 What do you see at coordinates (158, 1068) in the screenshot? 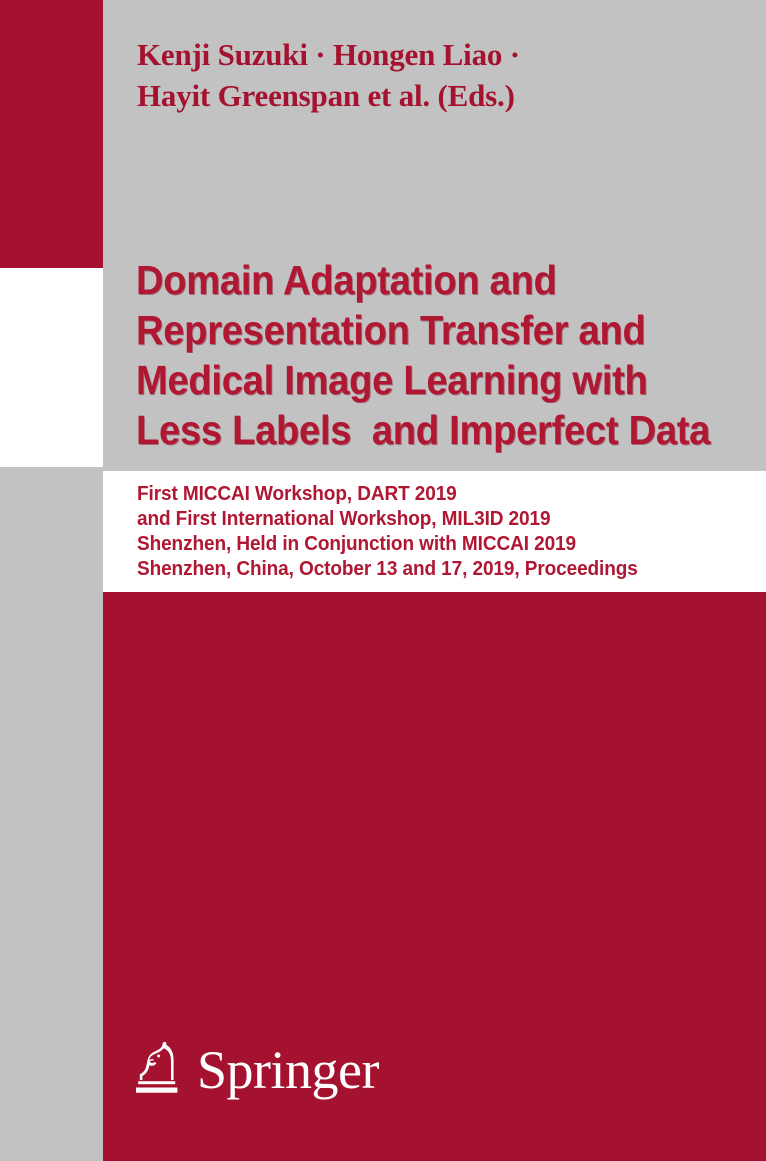
I see `springer-knight-icon` at bounding box center [158, 1068].